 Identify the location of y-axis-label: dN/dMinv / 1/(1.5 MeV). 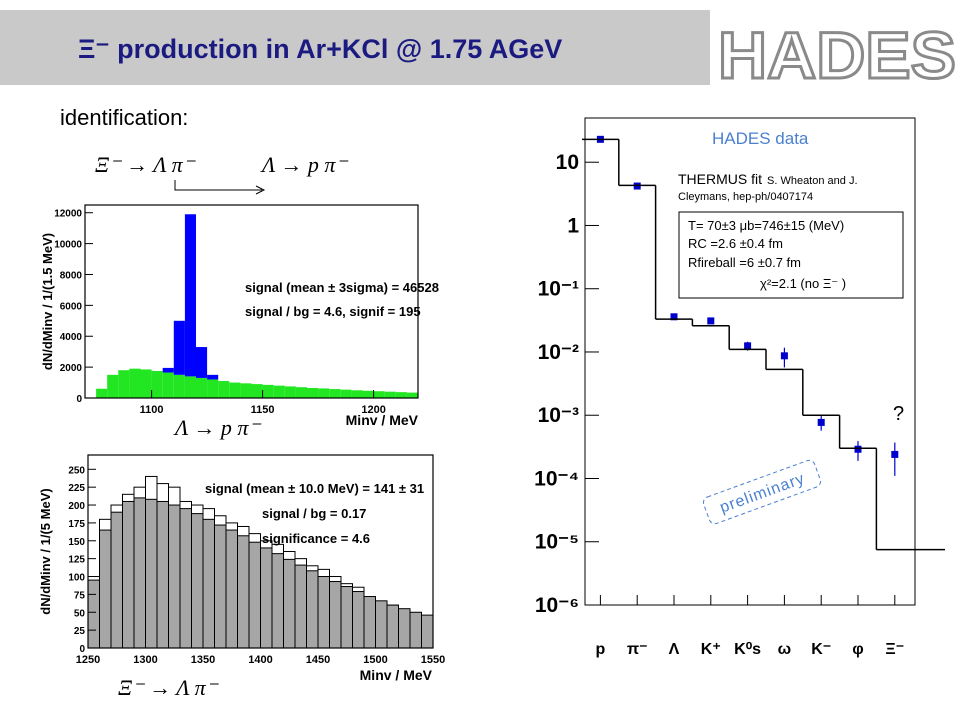
(47, 301).